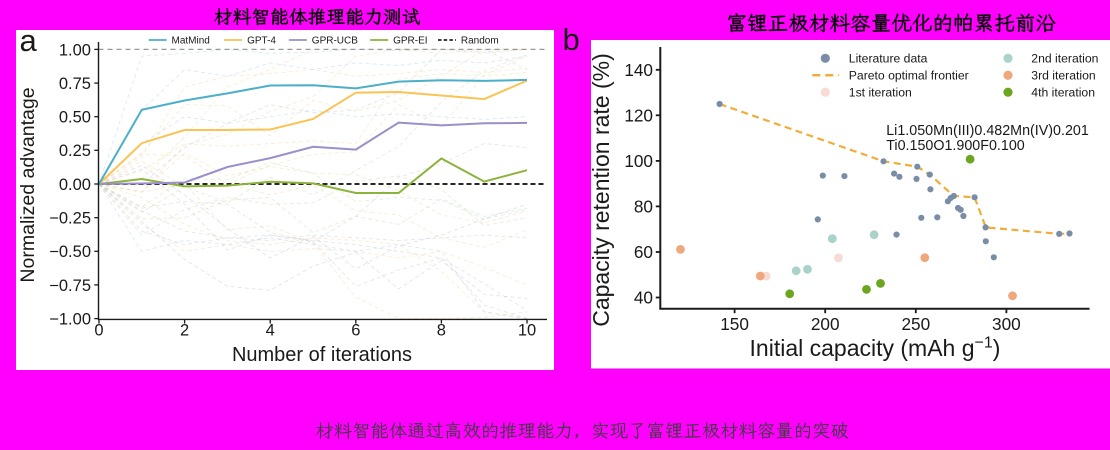 The height and width of the screenshot is (450, 1110). What do you see at coordinates (571, 39) in the screenshot?
I see `svg-text: b` at bounding box center [571, 39].